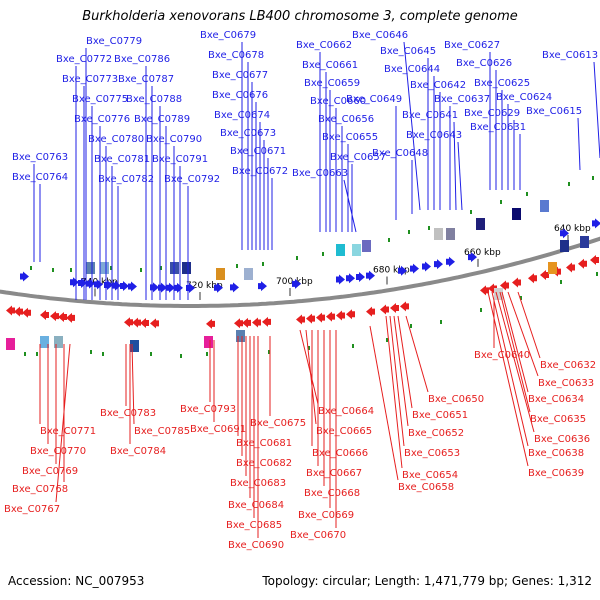  Describe the element at coordinates (346, 411) in the screenshot. I see `gene-label-bottom: Bxe_C0664` at that location.